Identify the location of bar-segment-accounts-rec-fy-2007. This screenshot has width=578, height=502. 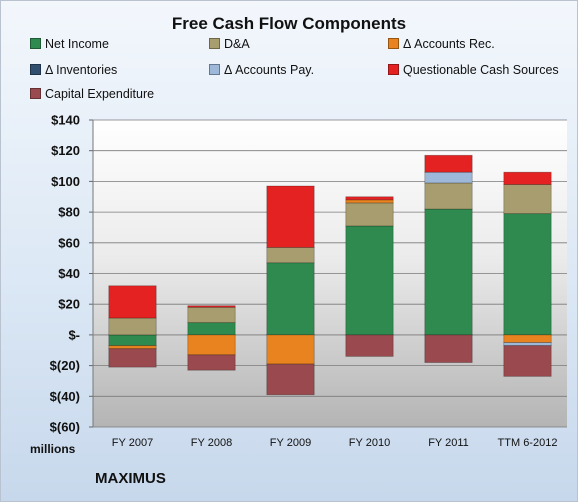
(132, 347).